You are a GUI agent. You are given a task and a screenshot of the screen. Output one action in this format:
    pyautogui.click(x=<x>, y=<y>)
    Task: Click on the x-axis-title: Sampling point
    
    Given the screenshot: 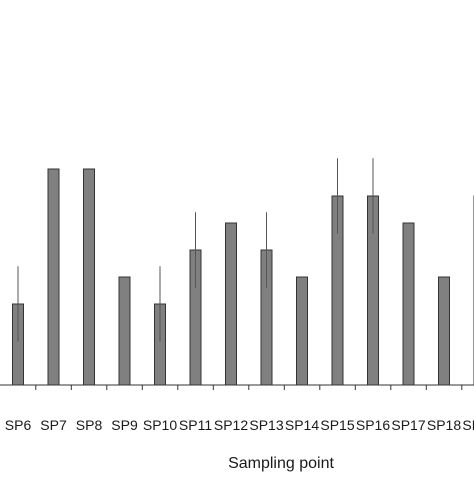 What is the action you would take?
    pyautogui.click(x=281, y=463)
    